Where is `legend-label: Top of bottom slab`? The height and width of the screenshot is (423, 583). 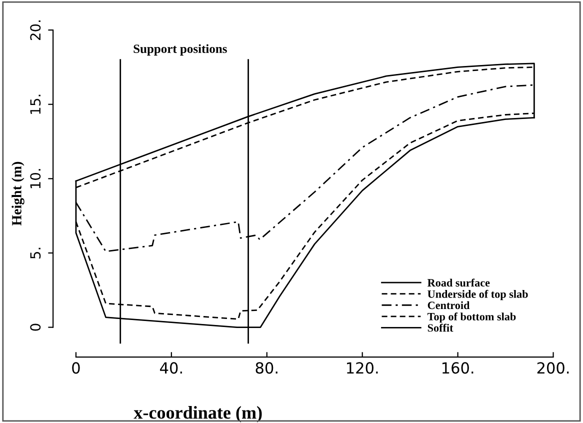 legend-label: Top of bottom slab is located at coordinates (471, 317).